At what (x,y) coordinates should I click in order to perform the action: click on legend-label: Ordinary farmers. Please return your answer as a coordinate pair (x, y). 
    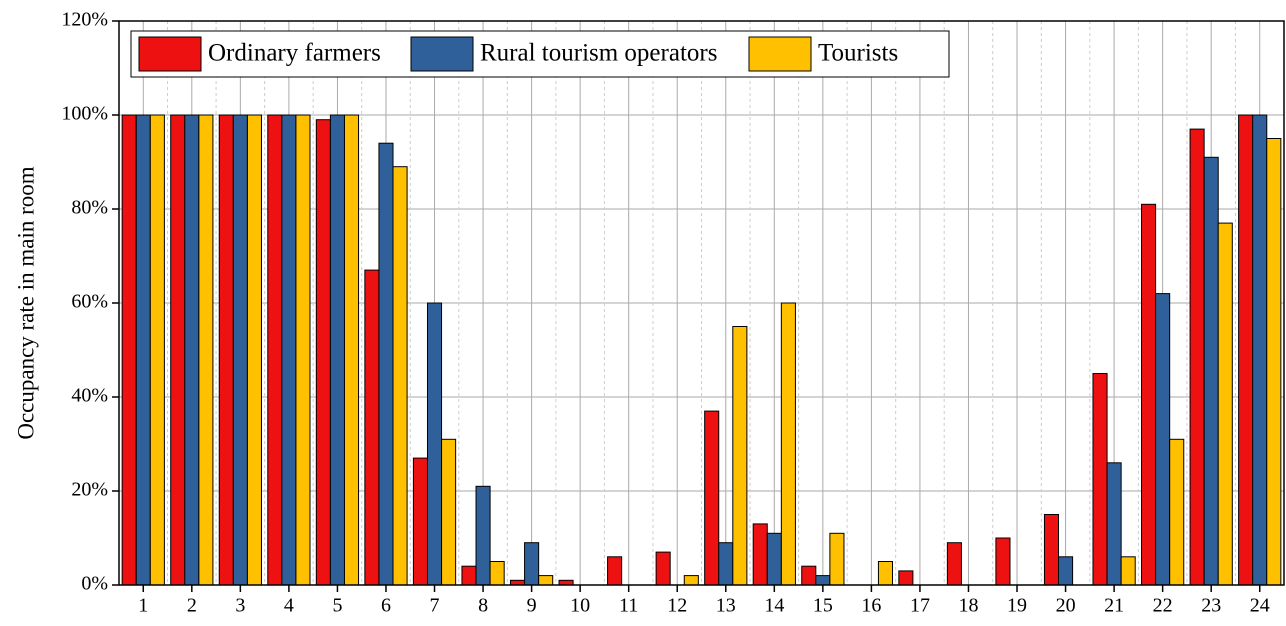
    Looking at the image, I should click on (294, 53).